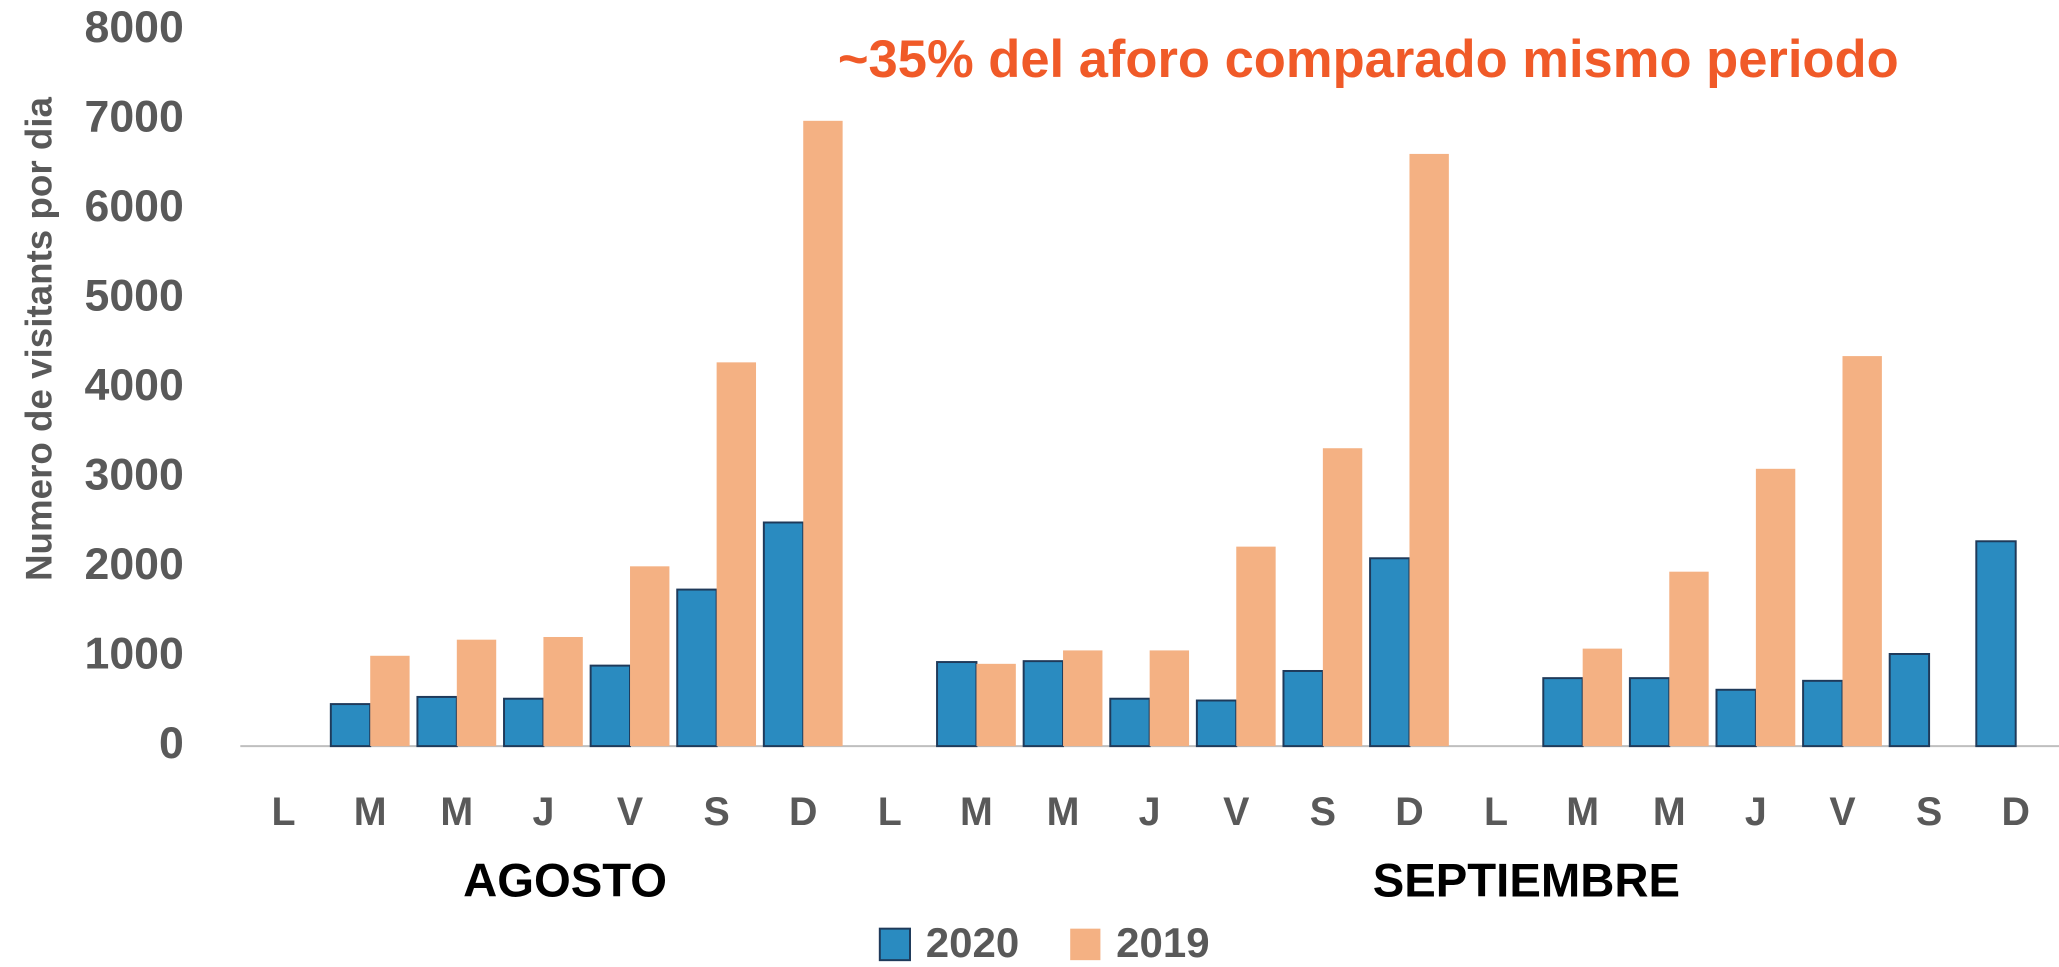 This screenshot has height=967, width=2059. Describe the element at coordinates (171, 743) in the screenshot. I see `y-tick-label: 0` at that location.